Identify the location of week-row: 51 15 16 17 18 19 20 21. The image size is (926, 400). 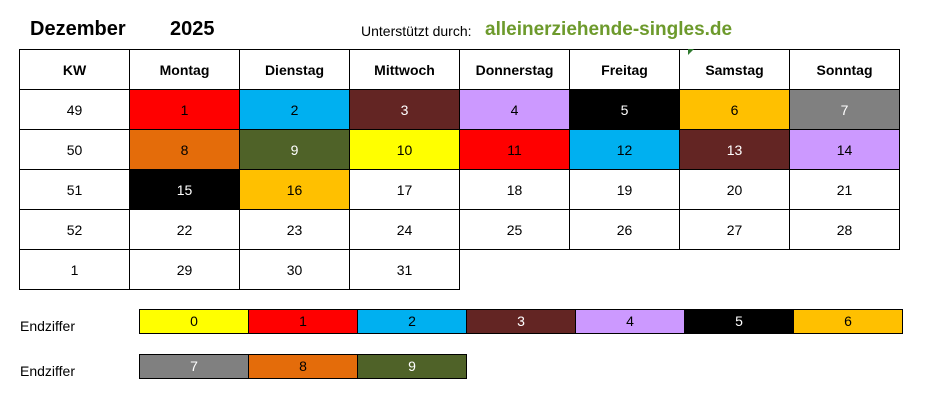
(459, 189).